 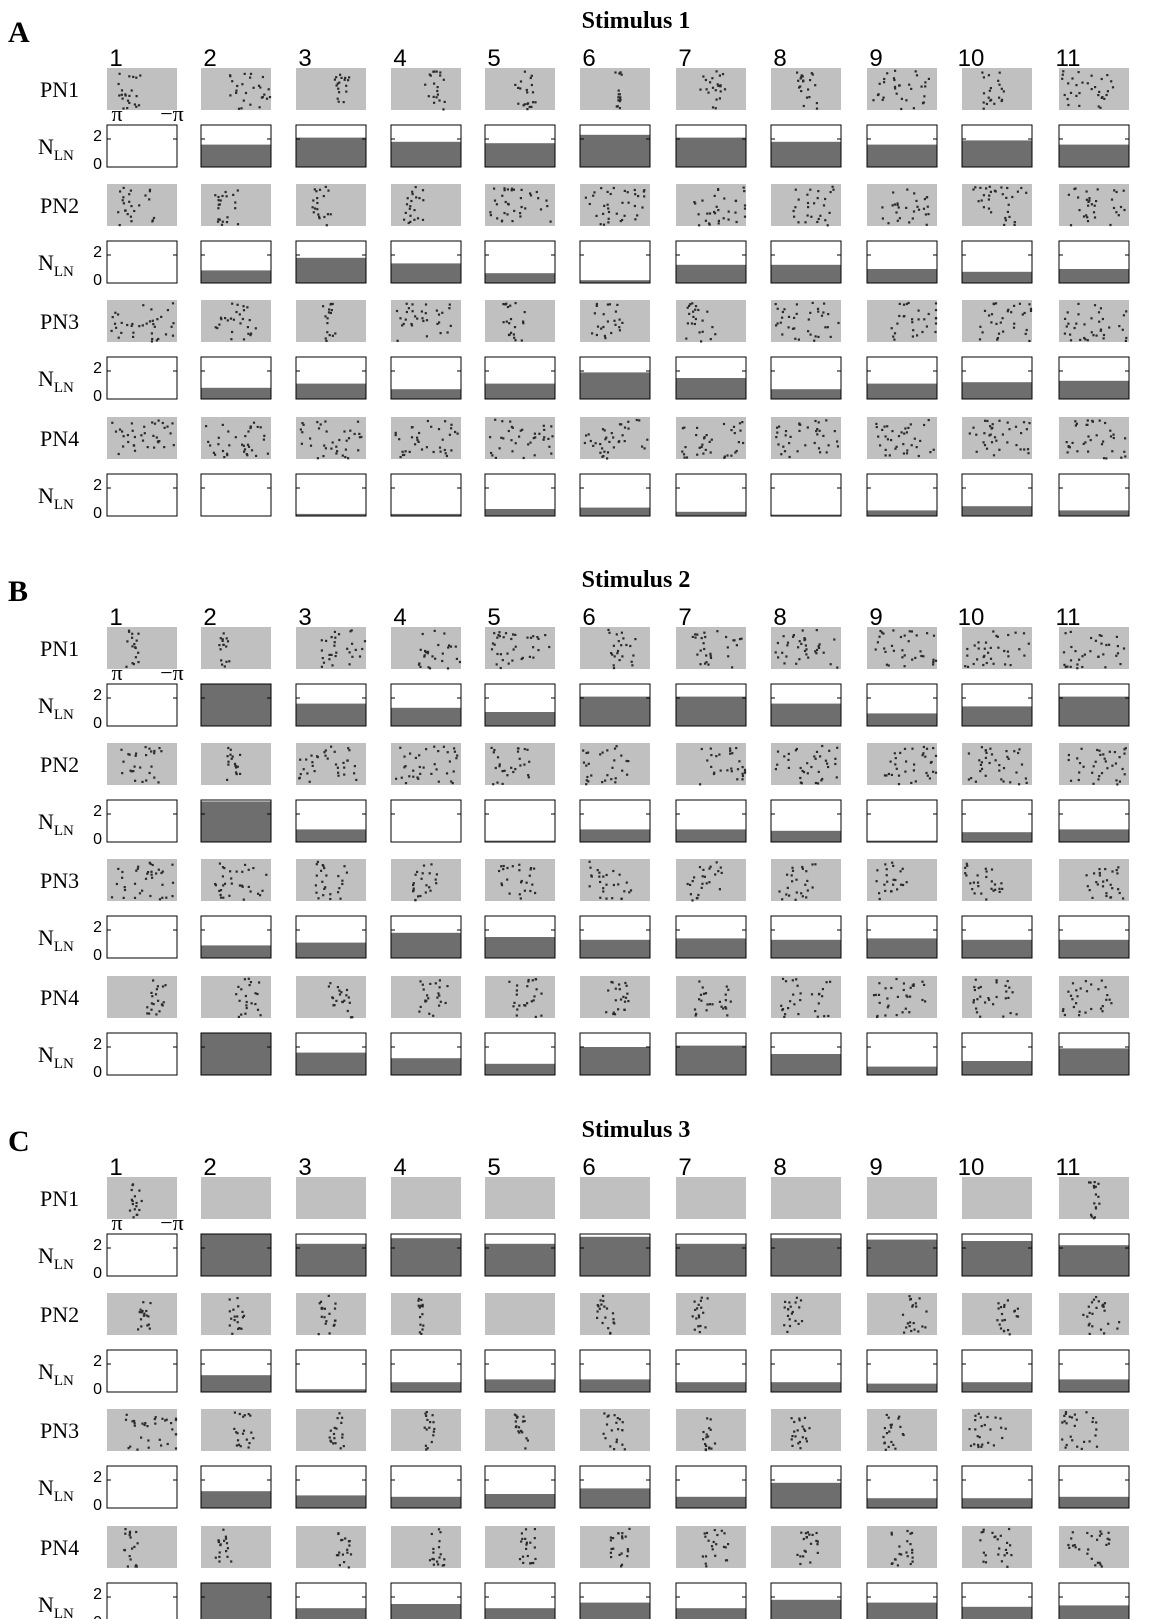 What do you see at coordinates (779, 617) in the screenshot?
I see `column-number: 8` at bounding box center [779, 617].